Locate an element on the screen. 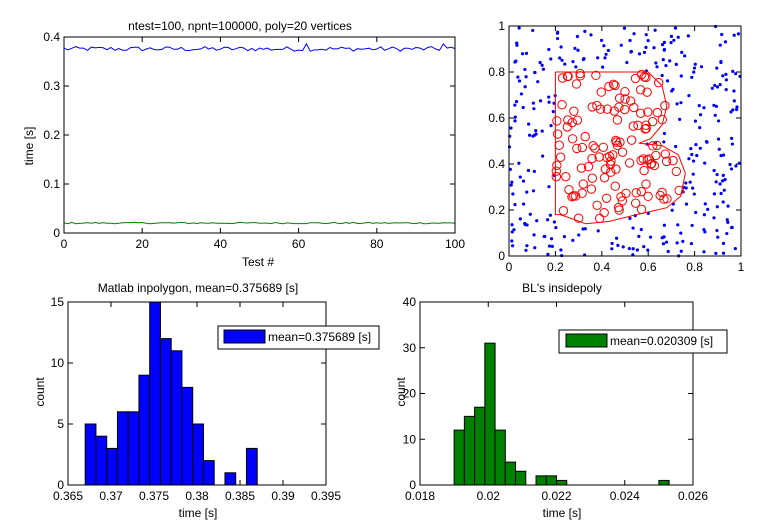  time-plot-x-tick-label: 40 is located at coordinates (221, 244).